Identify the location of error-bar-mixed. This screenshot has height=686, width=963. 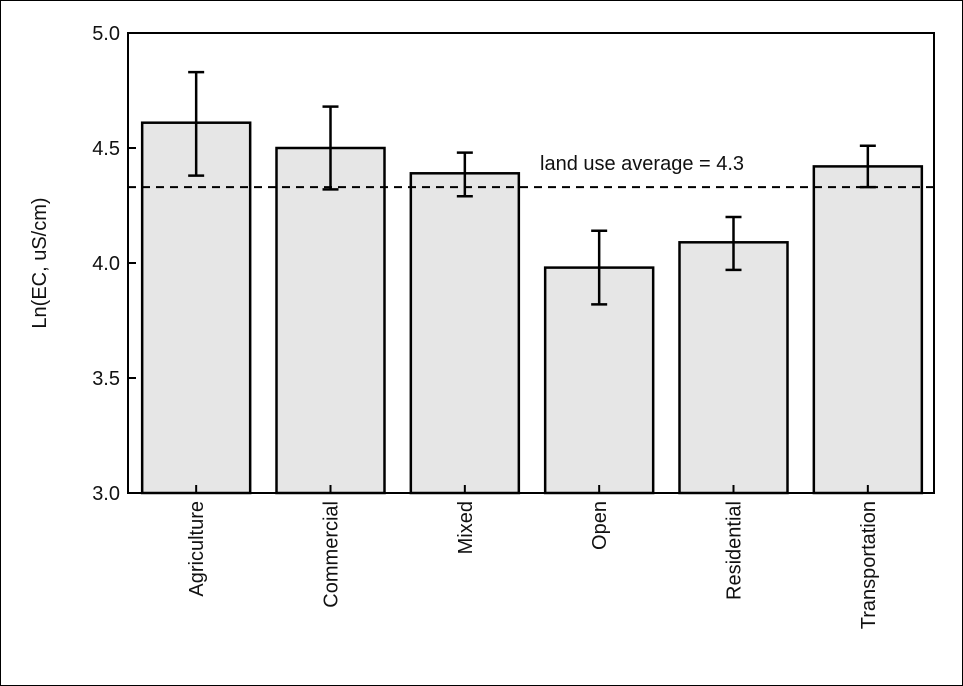
(464, 174).